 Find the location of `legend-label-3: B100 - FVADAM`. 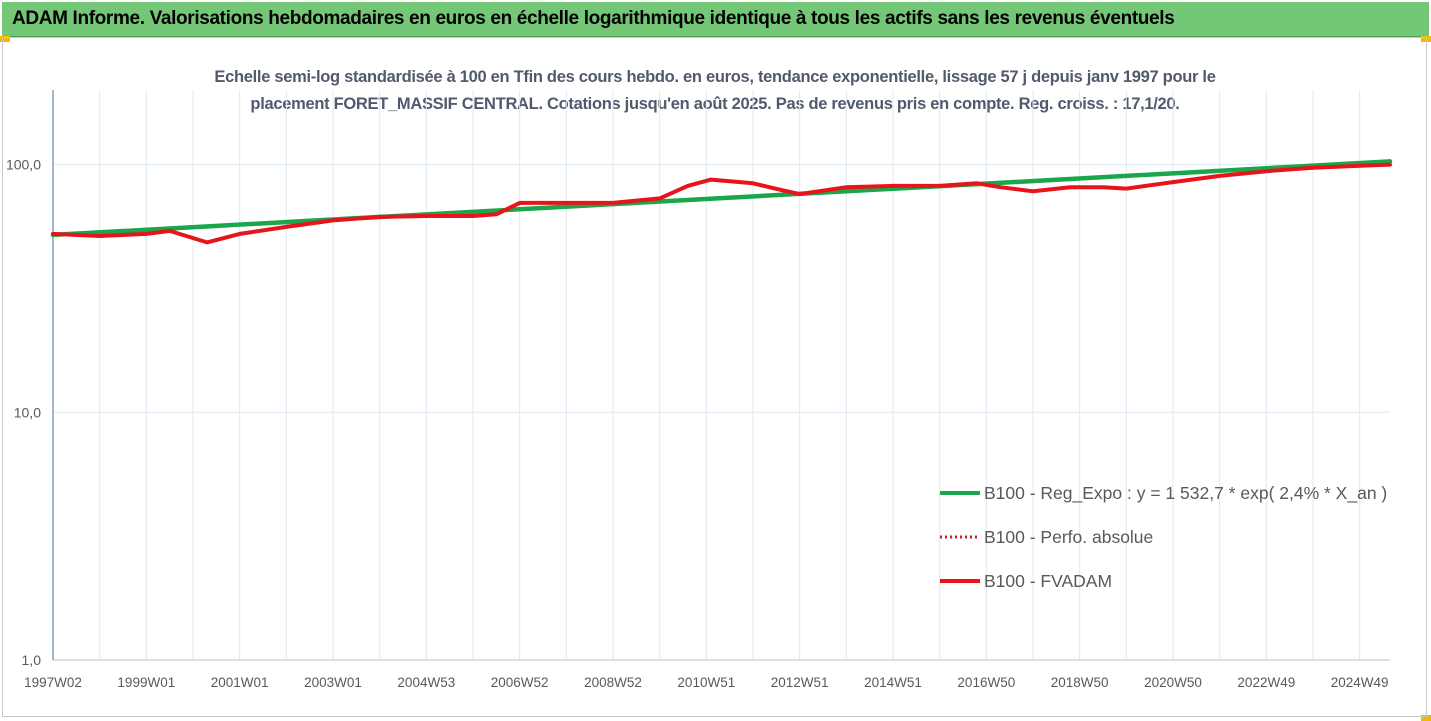

legend-label-3: B100 - FVADAM is located at coordinates (1048, 581).